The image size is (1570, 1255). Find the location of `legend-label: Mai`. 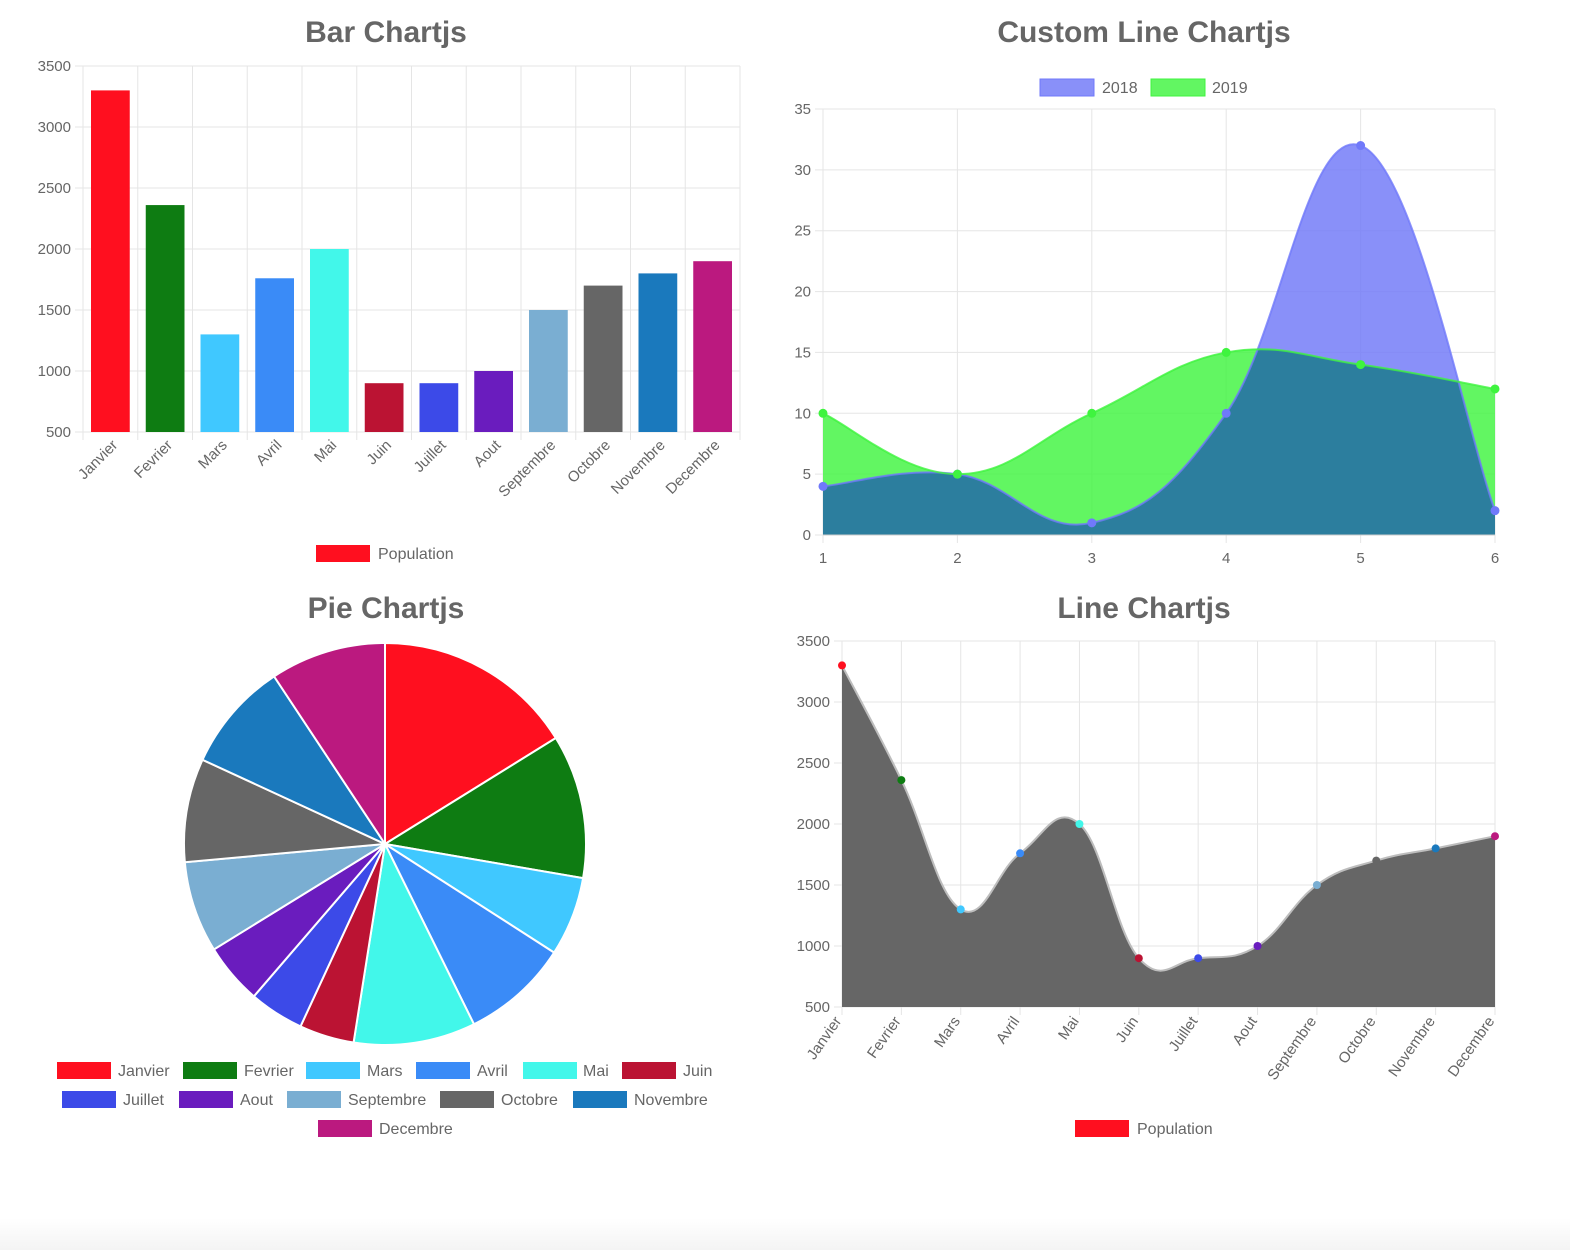

legend-label: Mai is located at coordinates (596, 1071).